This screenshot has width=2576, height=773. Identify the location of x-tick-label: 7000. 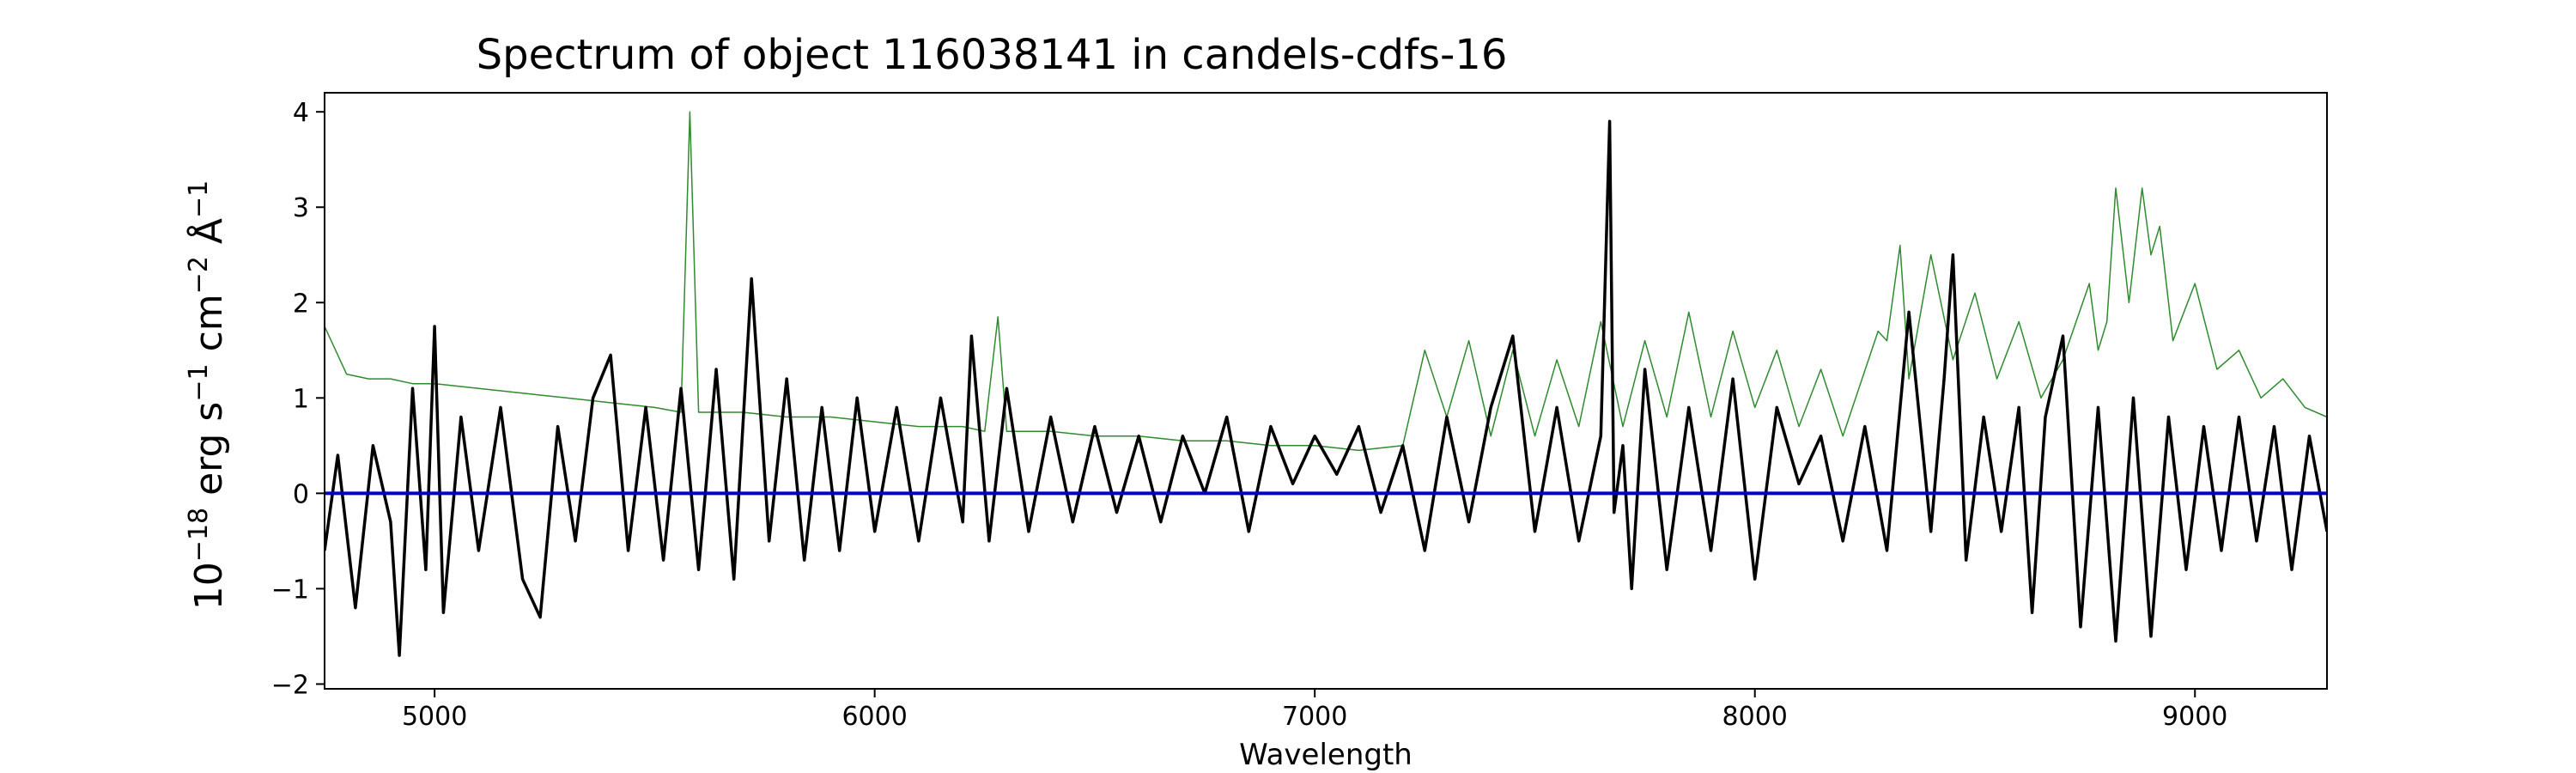
(1314, 717).